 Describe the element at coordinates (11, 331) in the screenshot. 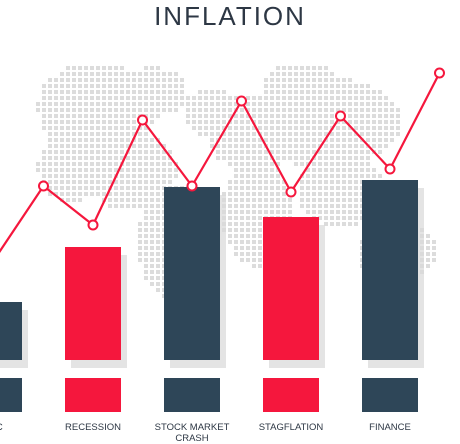

I see `bar` at that location.